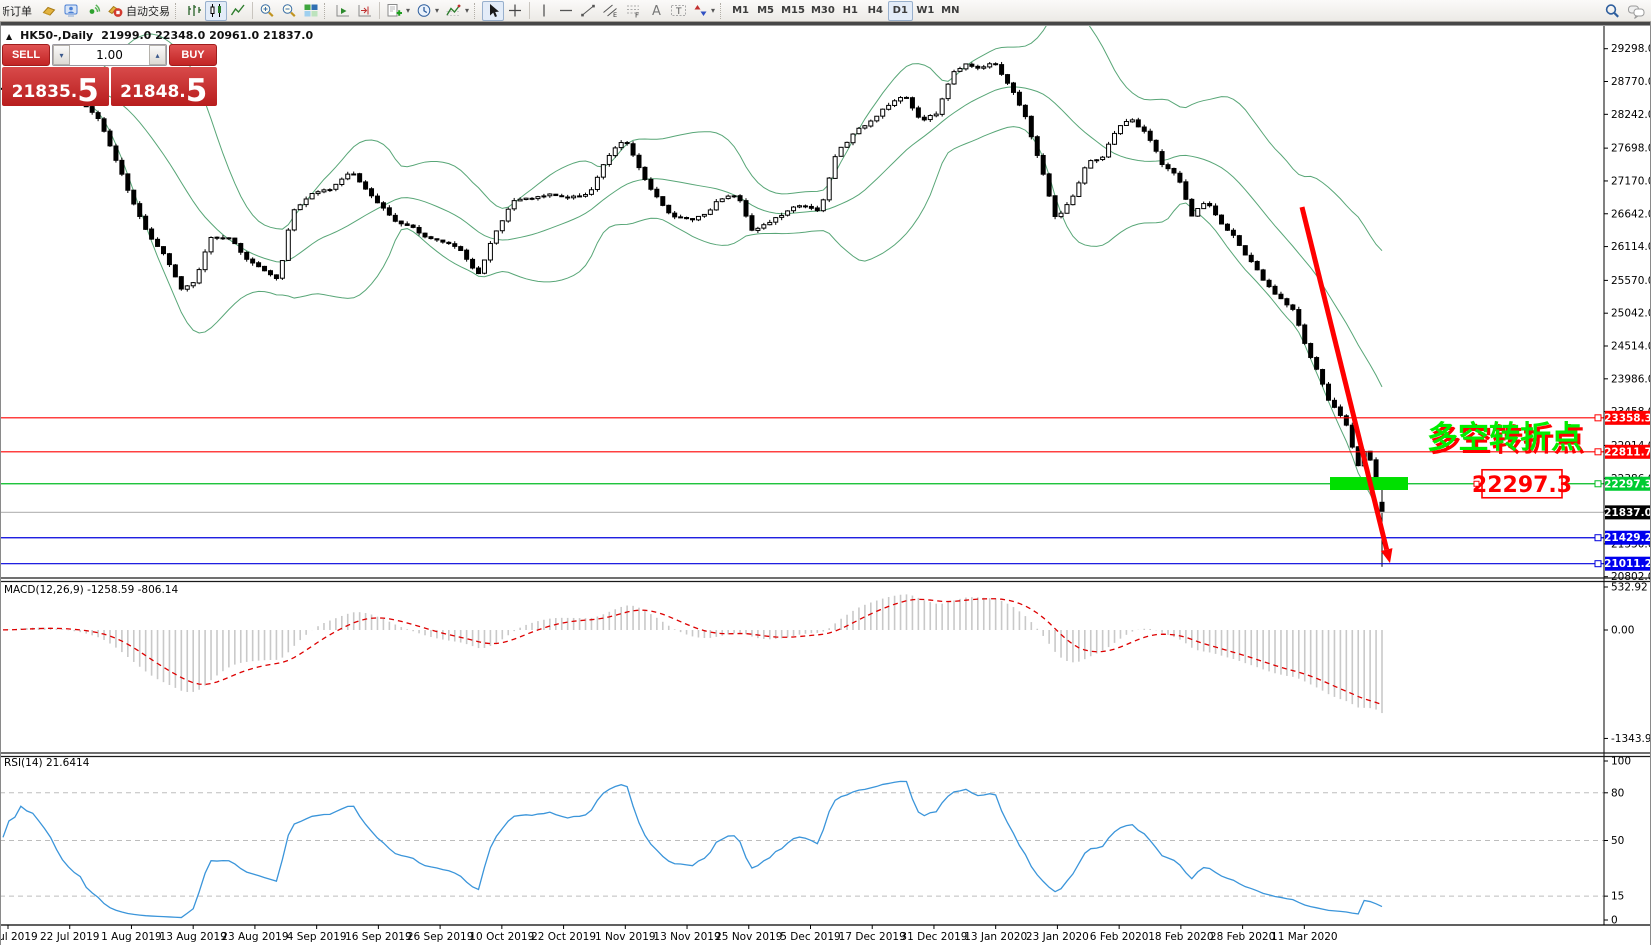 The width and height of the screenshot is (1651, 945). Describe the element at coordinates (1119, 937) in the screenshot. I see `svg-text: 6 Feb 2020` at that location.